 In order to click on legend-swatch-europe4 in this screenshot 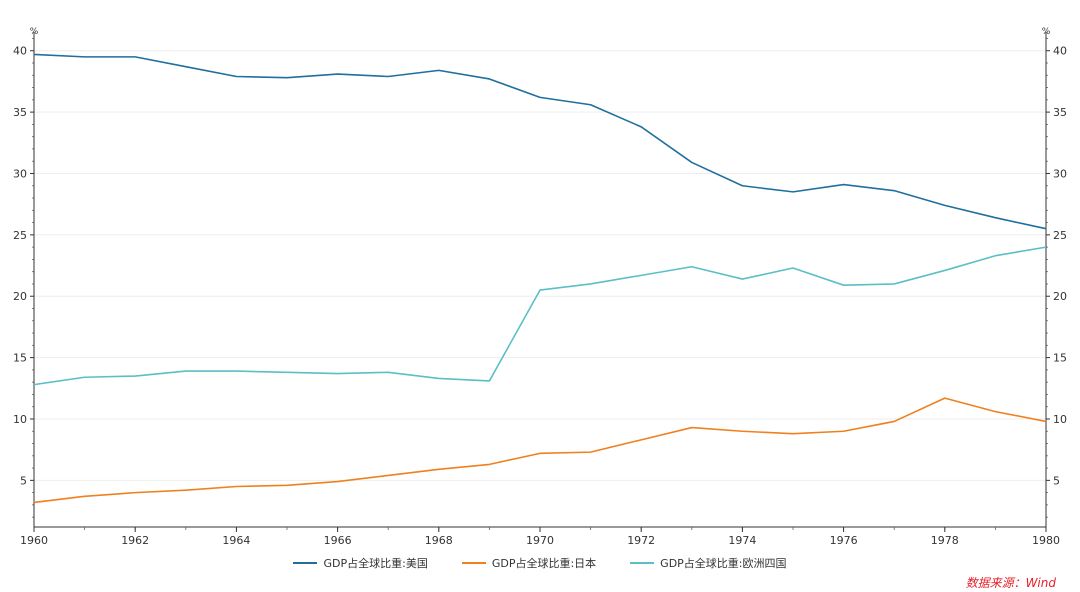, I will do `click(642, 563)`.